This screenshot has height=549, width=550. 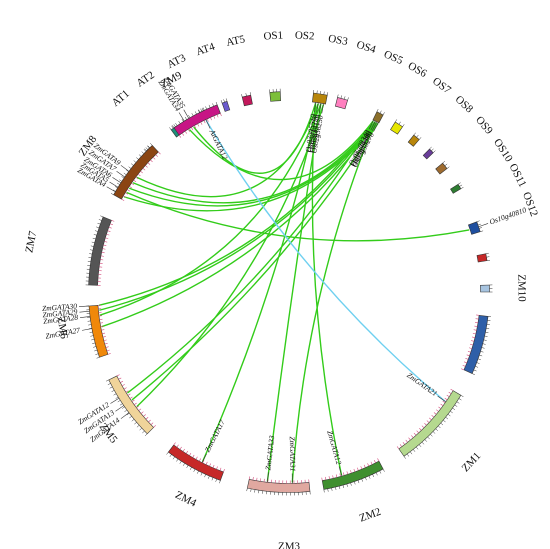 I want to click on gene-label: ZmGATA12, so click(x=334, y=447).